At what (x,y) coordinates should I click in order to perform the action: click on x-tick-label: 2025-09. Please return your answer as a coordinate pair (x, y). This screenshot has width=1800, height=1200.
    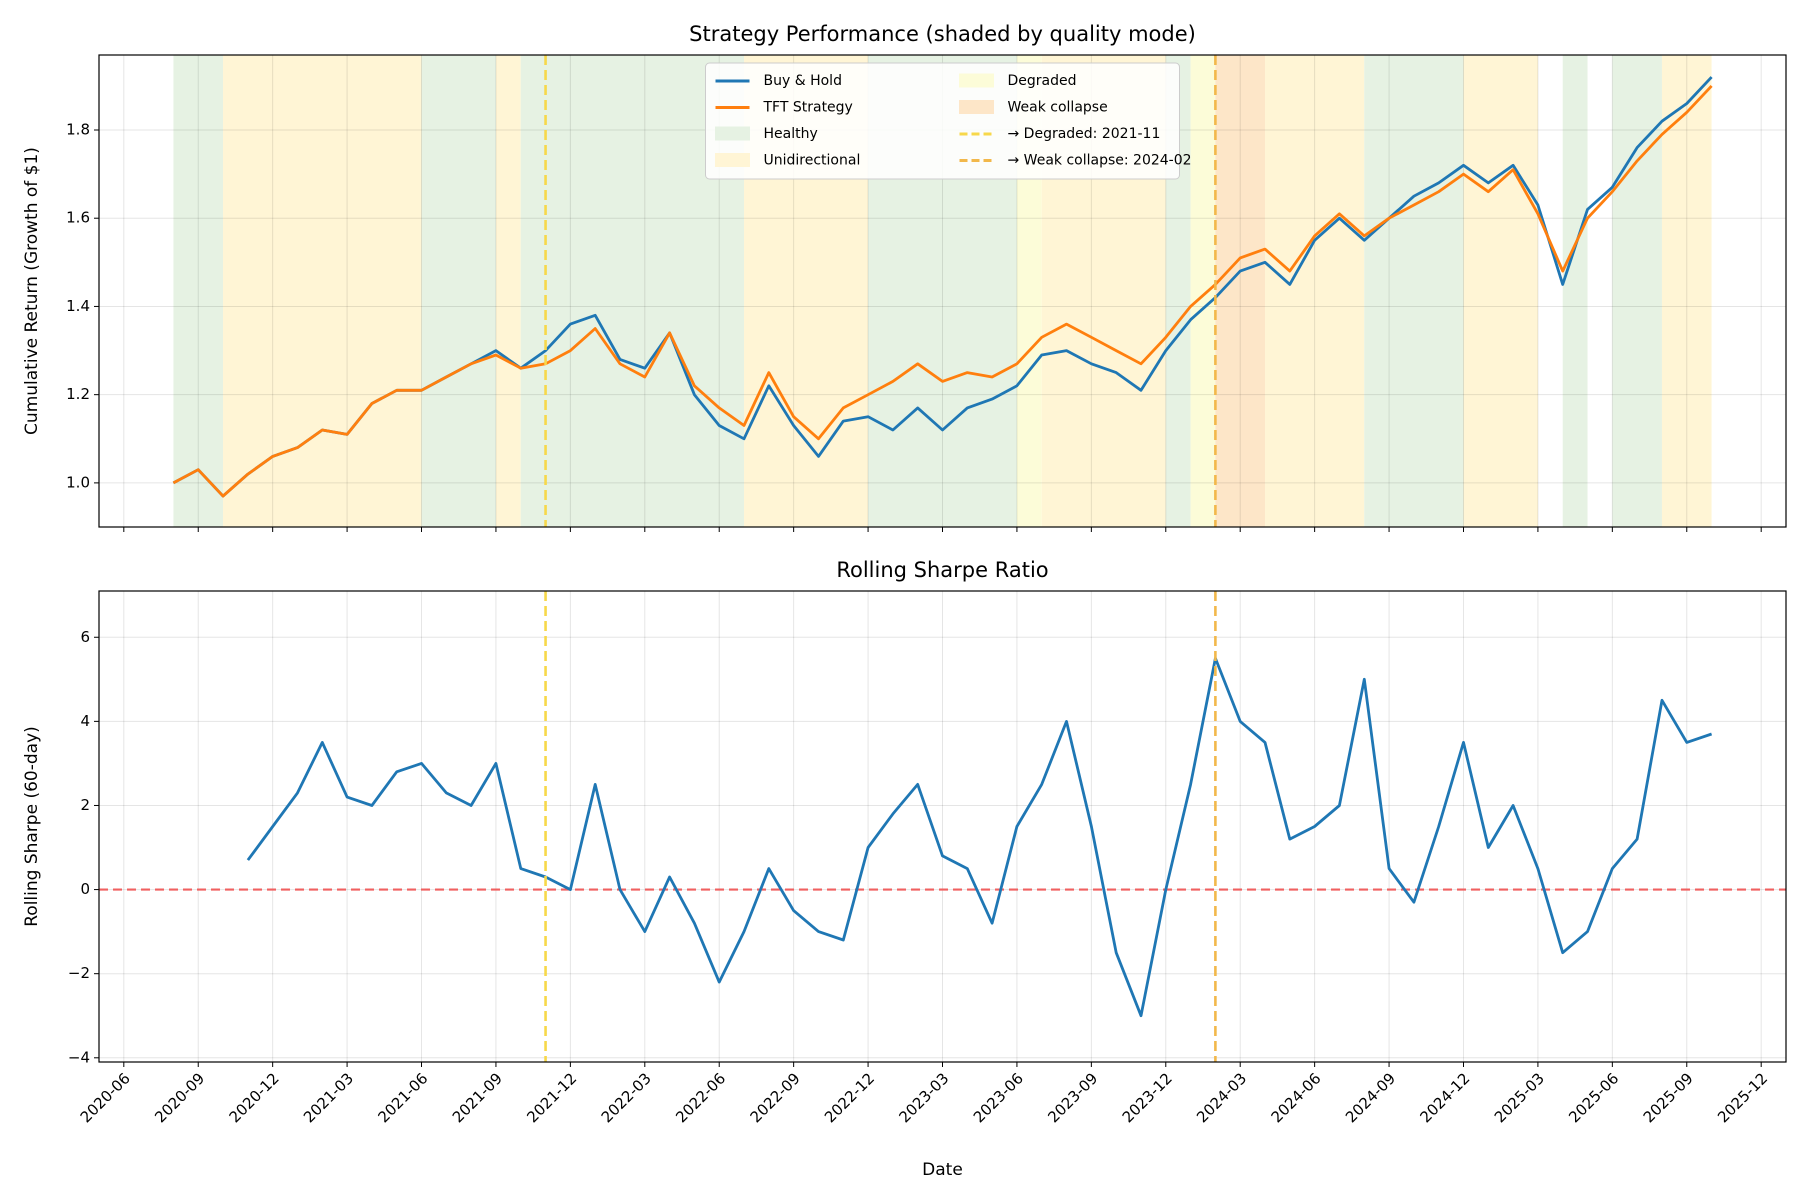
    Looking at the image, I should click on (1668, 1097).